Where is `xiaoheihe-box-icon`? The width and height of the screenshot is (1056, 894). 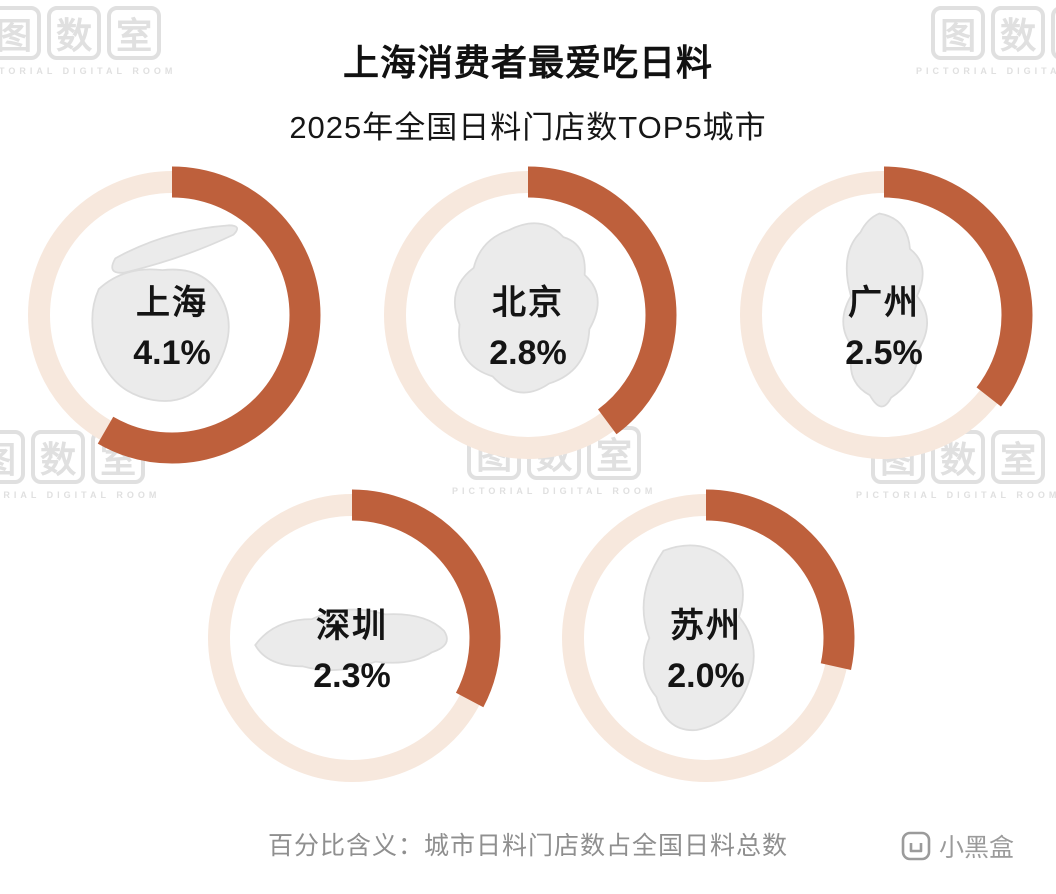 xiaoheihe-box-icon is located at coordinates (916, 846).